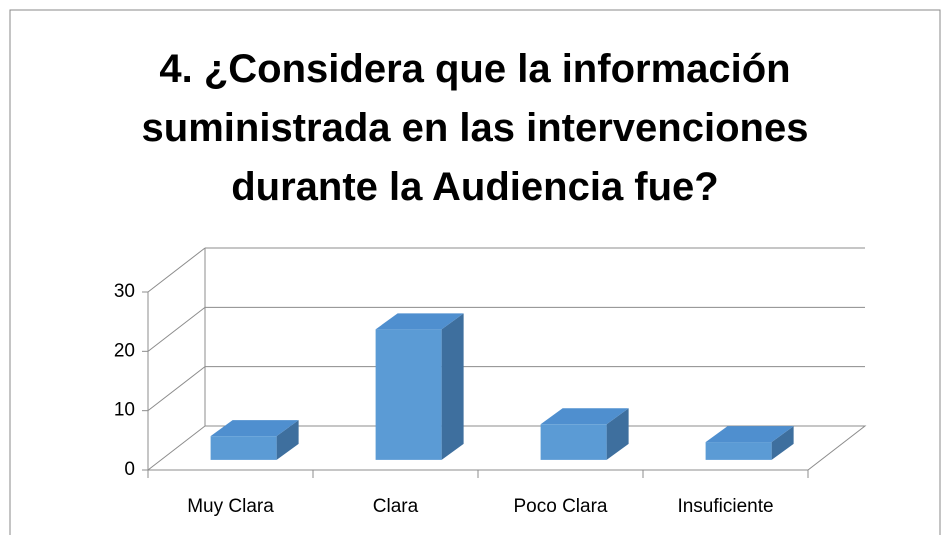 Image resolution: width=952 pixels, height=535 pixels. I want to click on x-tick-label: Poco Clara, so click(561, 506).